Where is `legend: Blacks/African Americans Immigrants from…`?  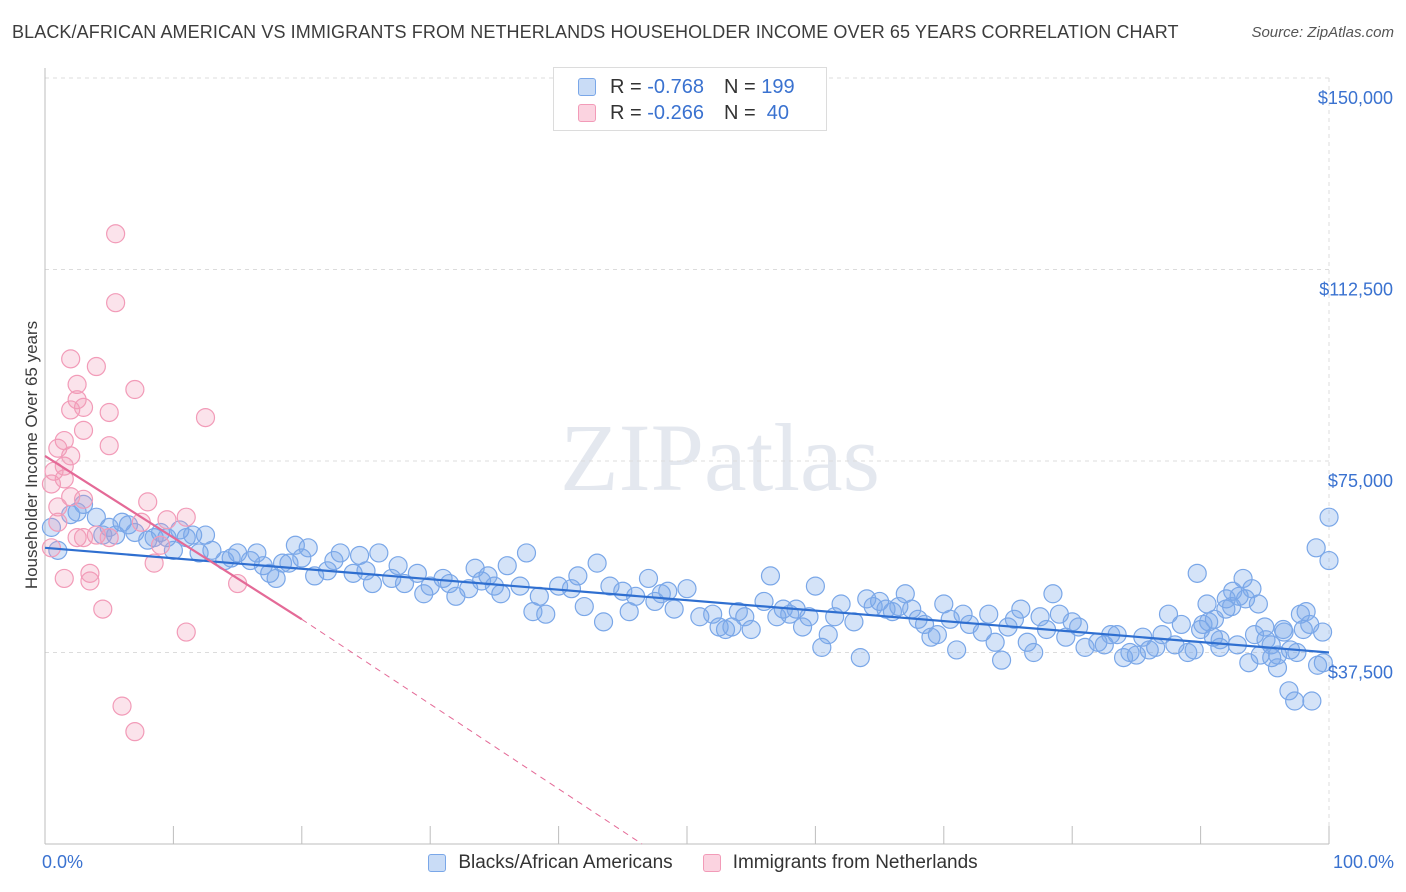
legend: Blacks/African Americans Immigrants from… is located at coordinates (703, 863).